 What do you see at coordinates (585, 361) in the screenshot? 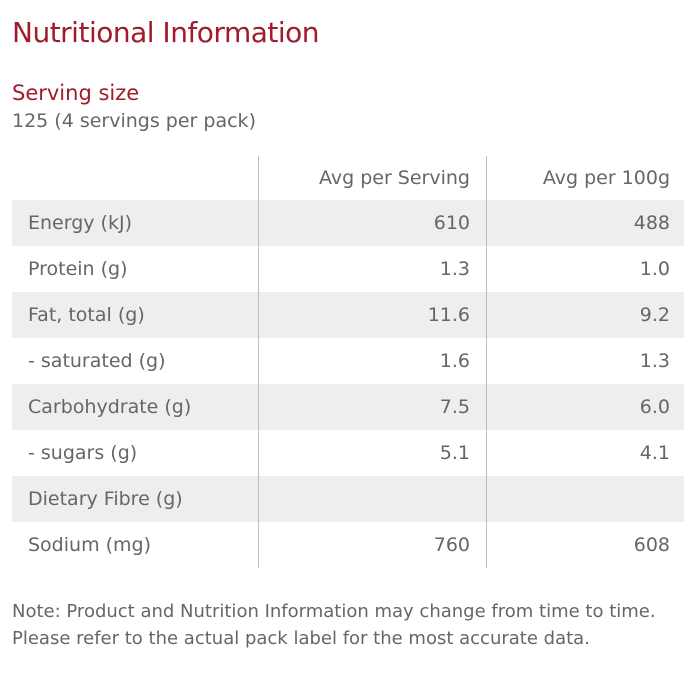
I see `value-per-100g: 1.3` at bounding box center [585, 361].